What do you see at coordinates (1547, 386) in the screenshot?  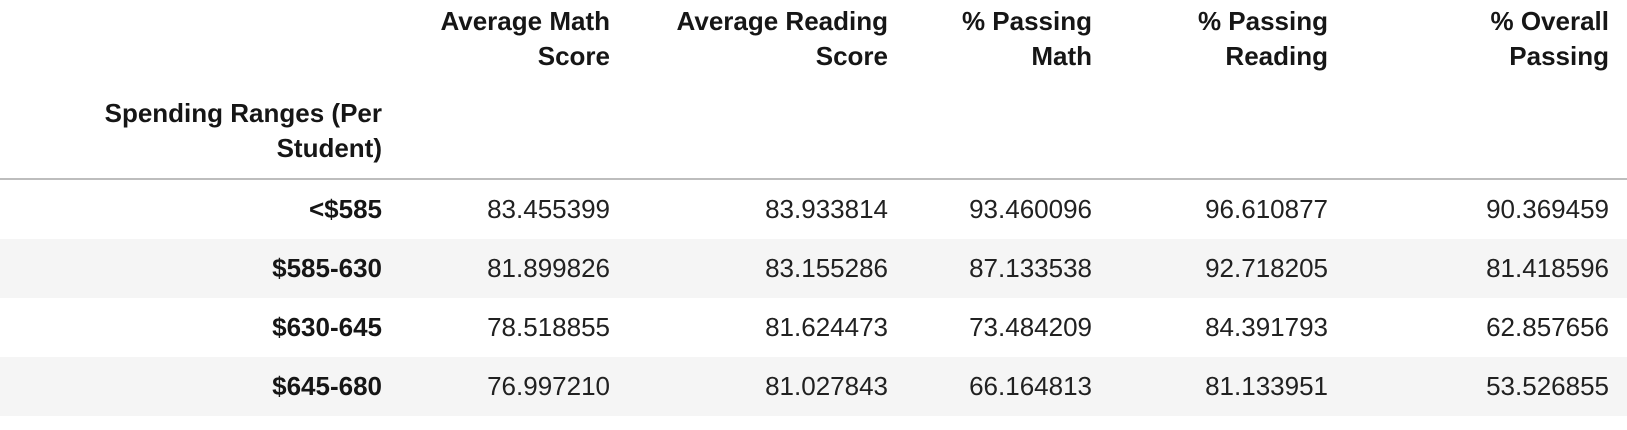 I see `table-cell: 53.526855` at bounding box center [1547, 386].